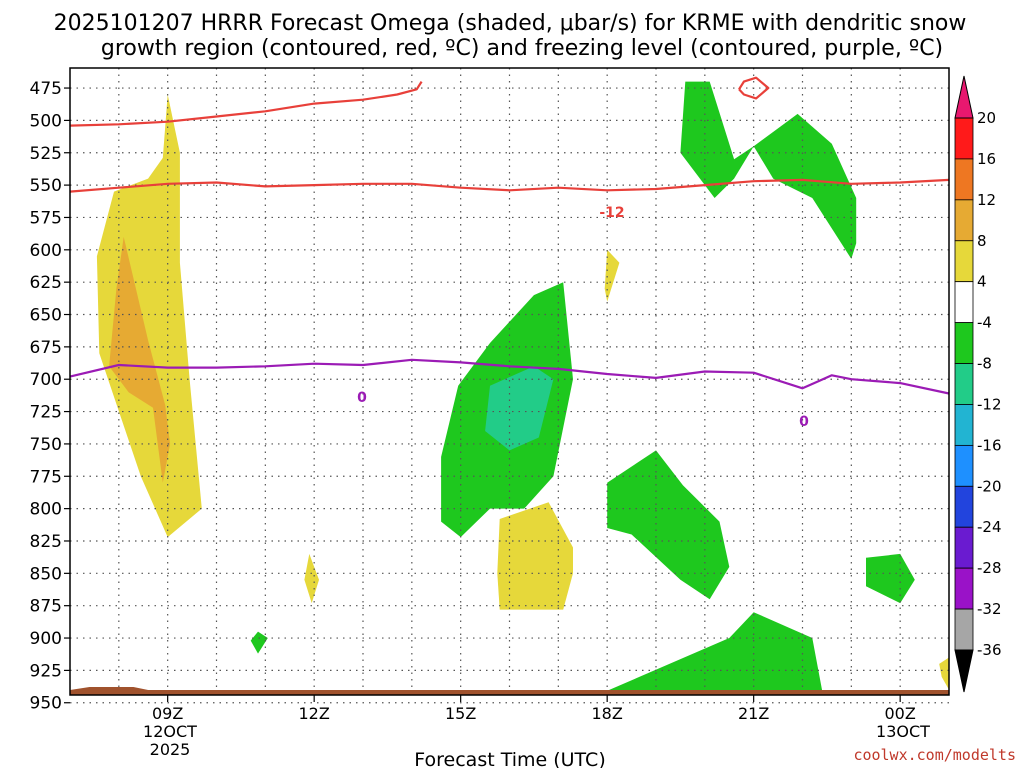 This screenshot has height=768, width=1024. Describe the element at coordinates (46, 477) in the screenshot. I see `y-tick-label-12: 775` at that location.